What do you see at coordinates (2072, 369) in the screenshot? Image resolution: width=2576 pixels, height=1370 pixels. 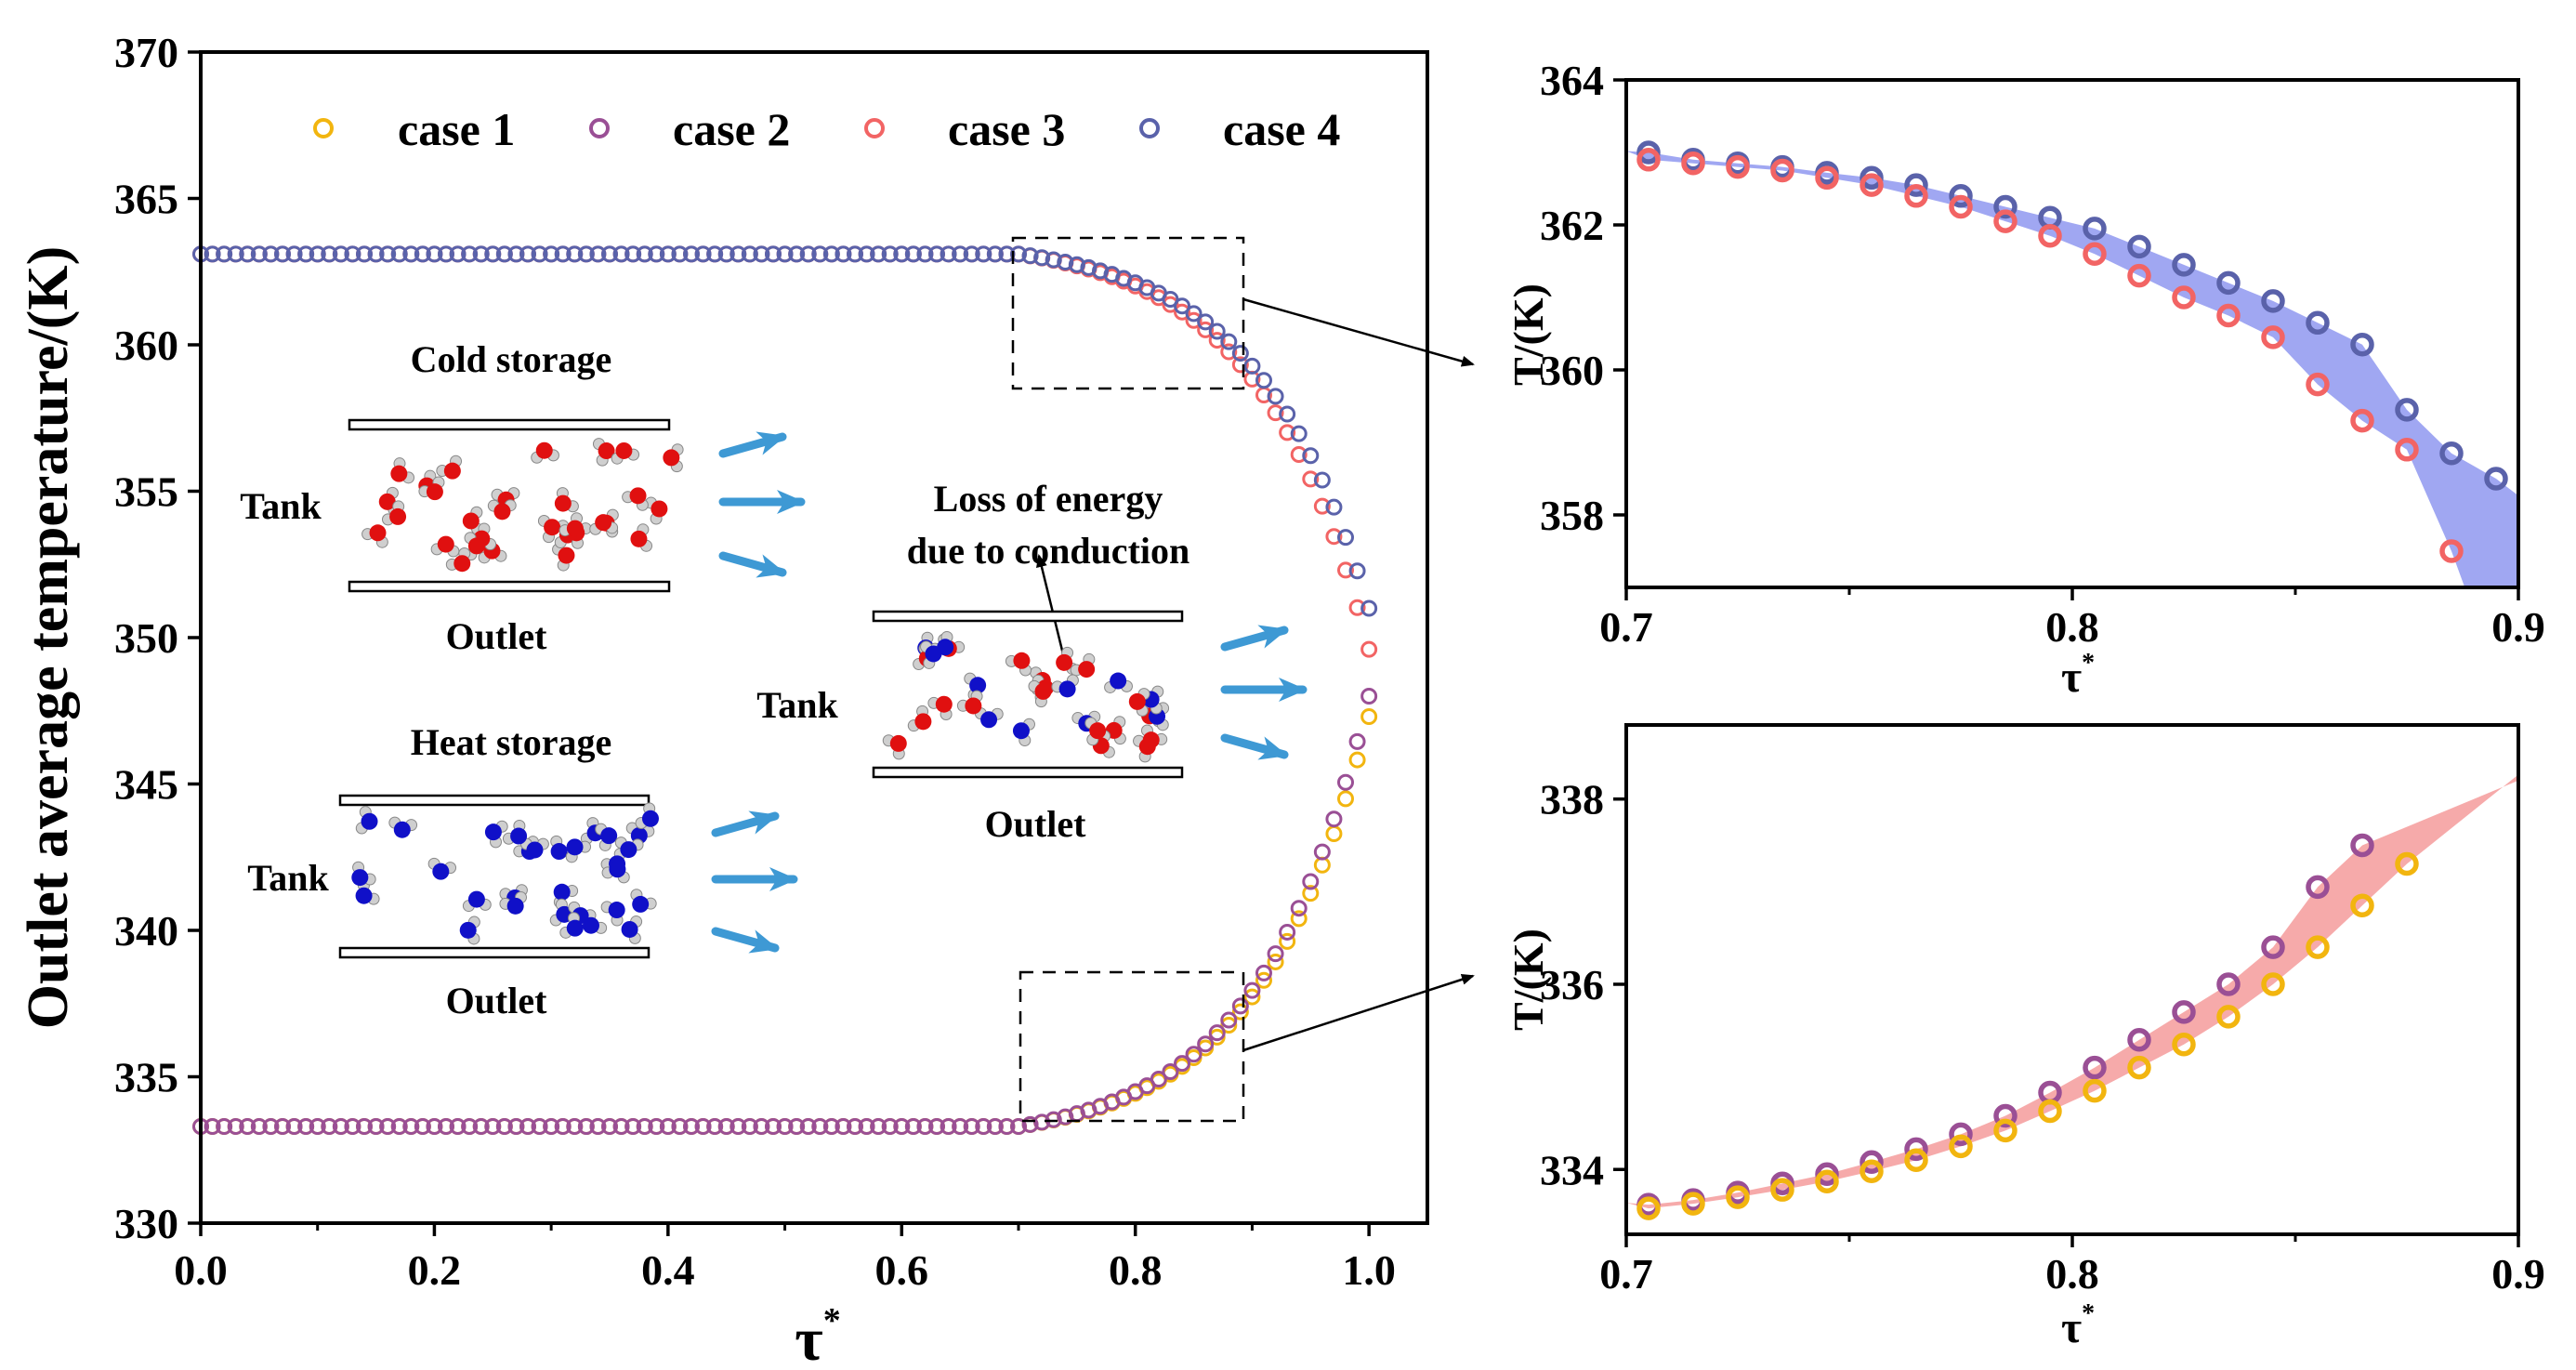 I see `inset-top-band` at bounding box center [2072, 369].